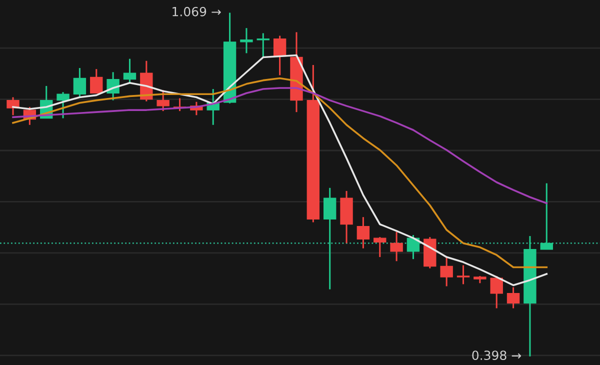 This screenshot has width=600, height=365. I want to click on annotation: 1.069 →, so click(196, 11).